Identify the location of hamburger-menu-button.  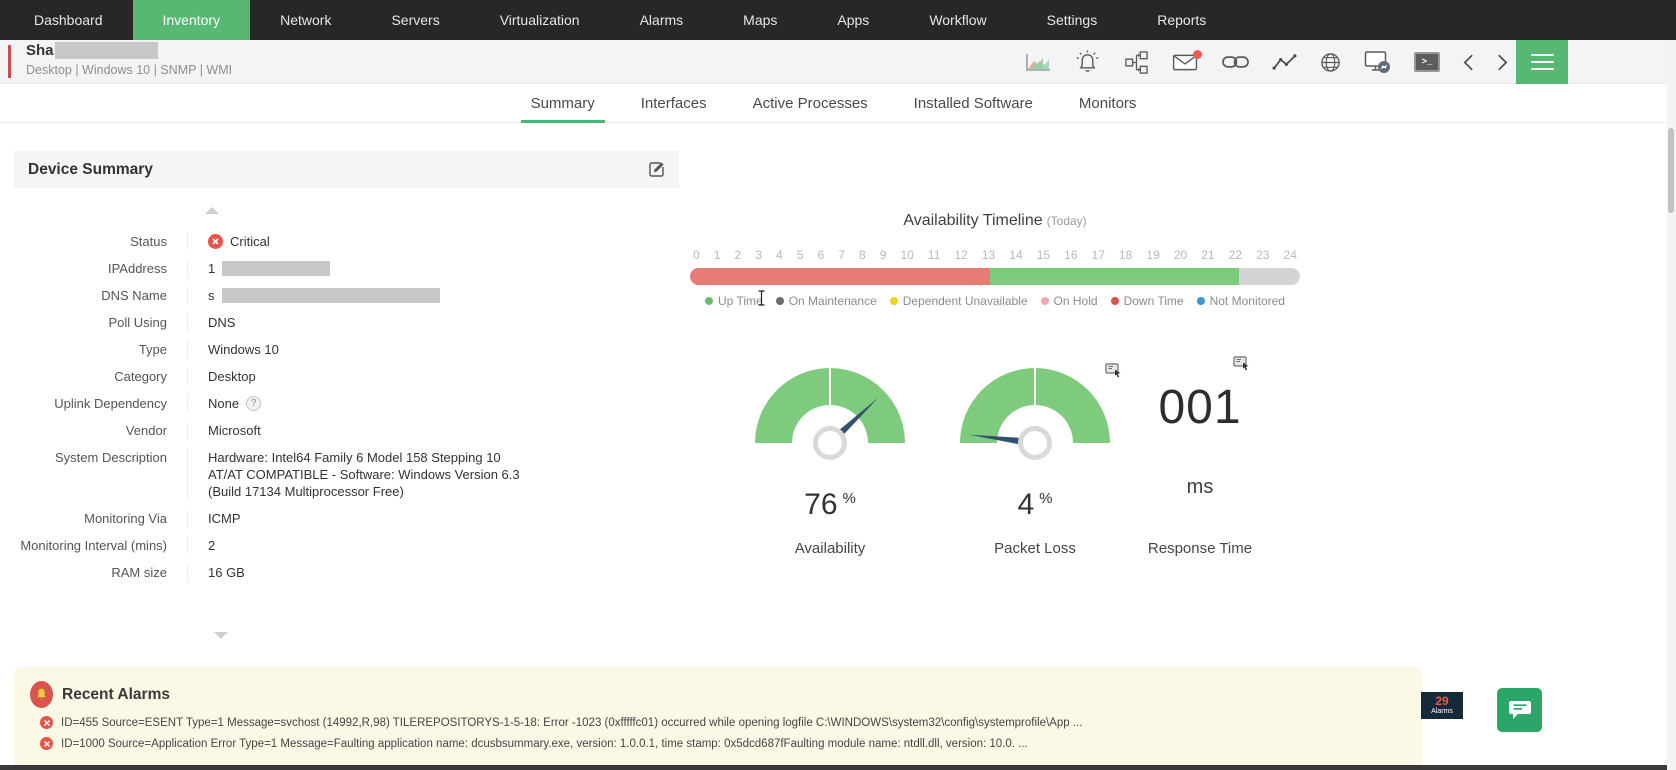
(1542, 62).